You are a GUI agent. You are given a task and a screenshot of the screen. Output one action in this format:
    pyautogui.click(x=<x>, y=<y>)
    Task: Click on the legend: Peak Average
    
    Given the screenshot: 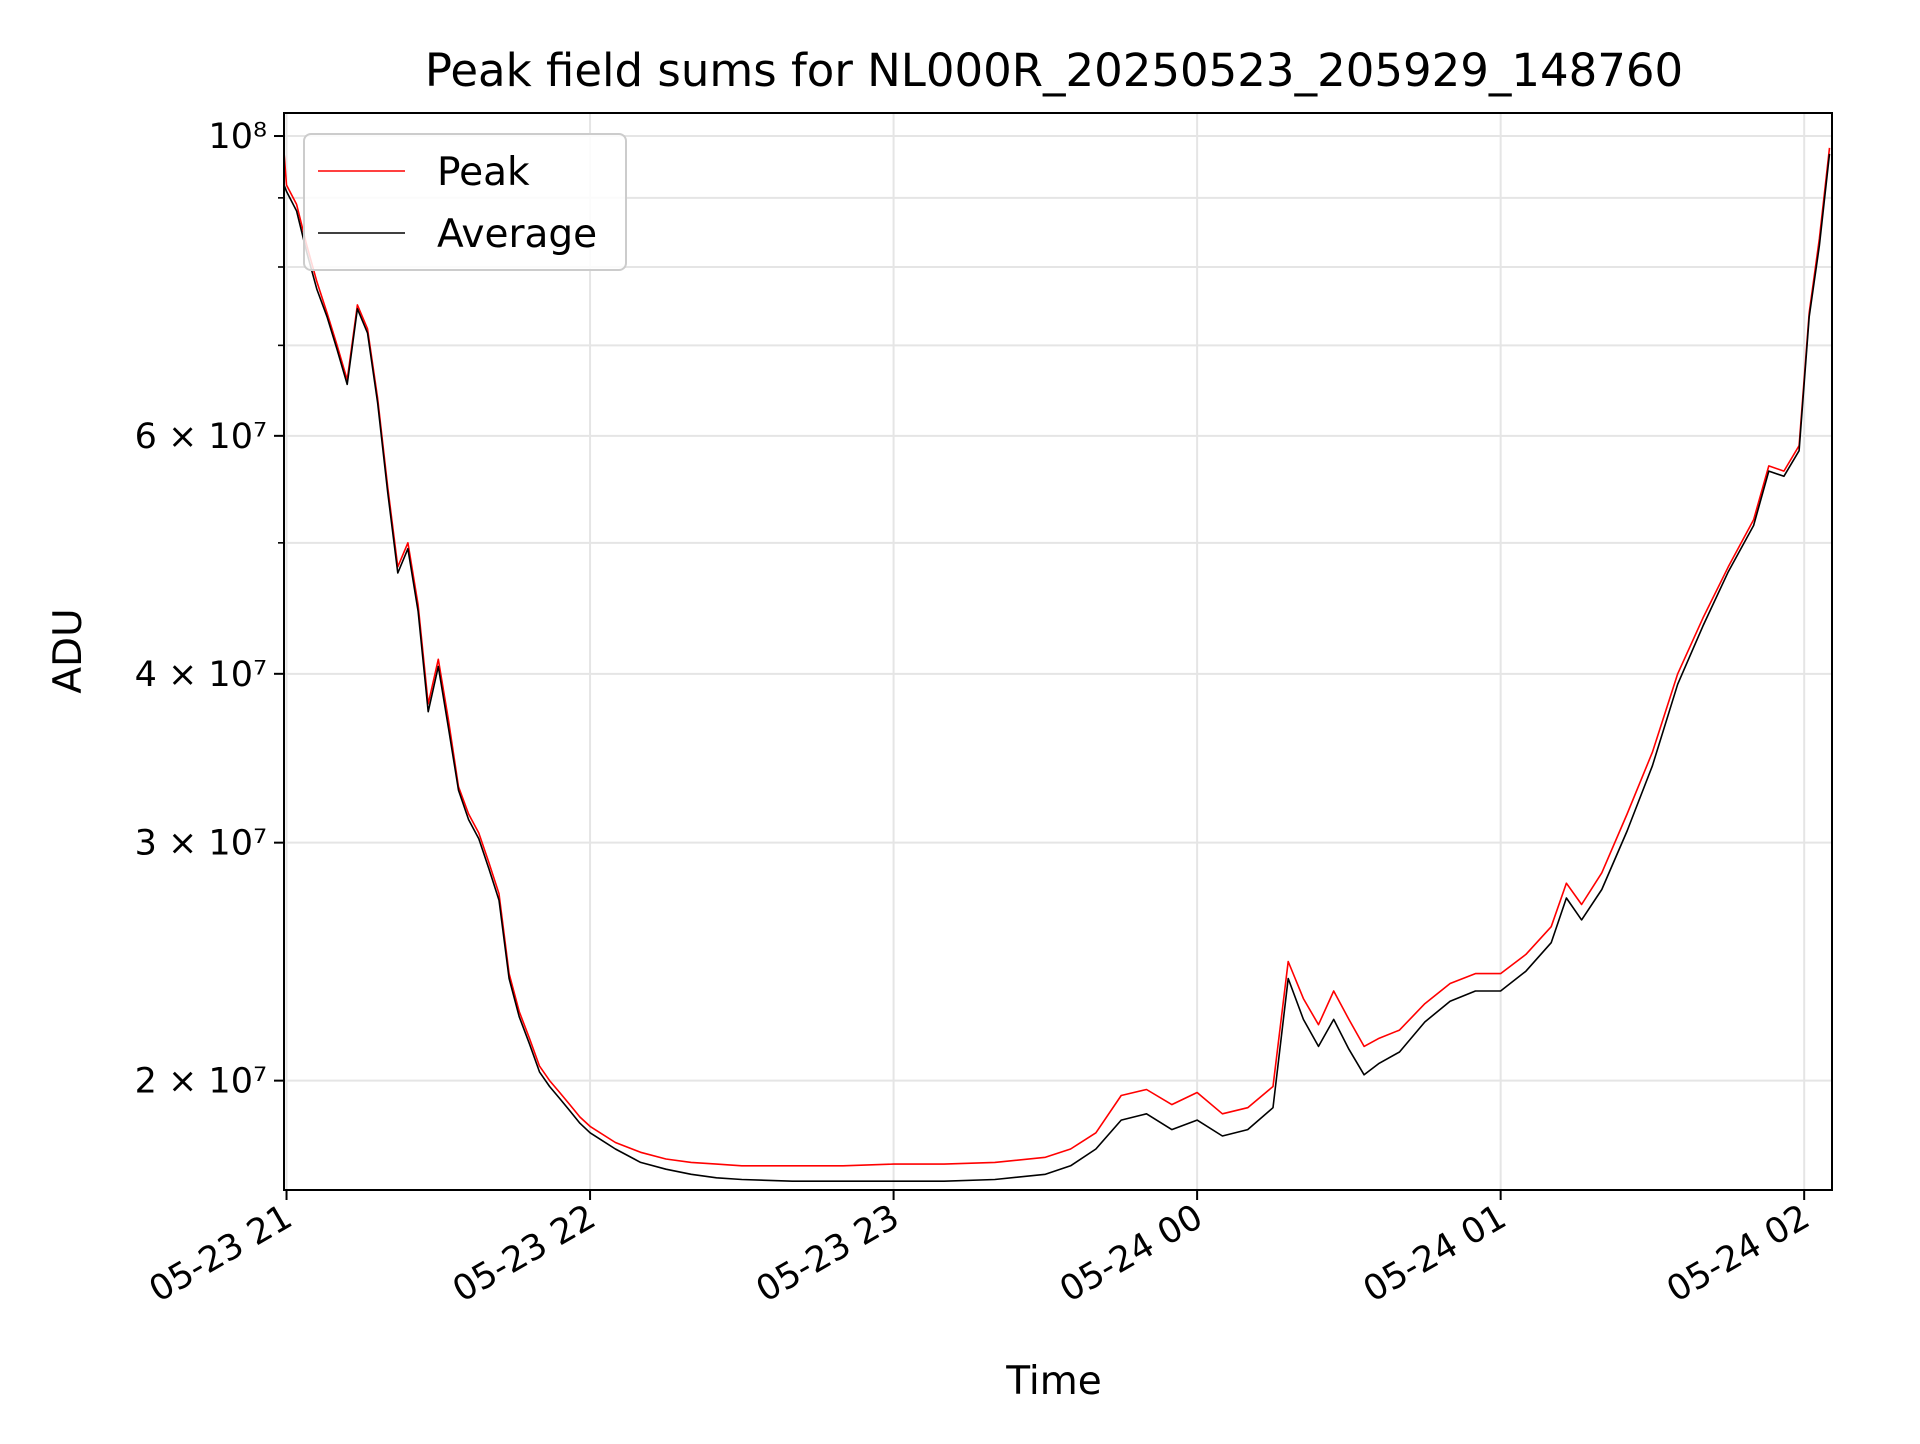 What is the action you would take?
    pyautogui.click(x=465, y=202)
    